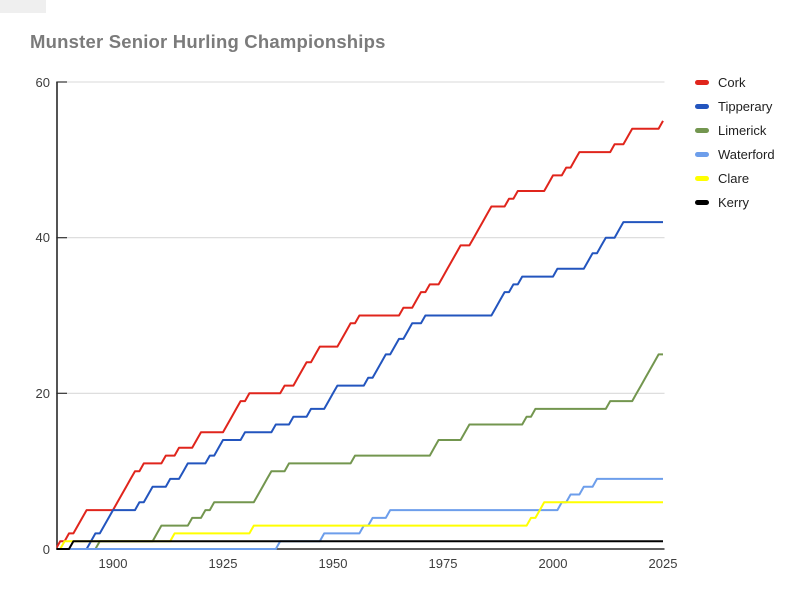 This screenshot has height=600, width=800. I want to click on legend-label-limerick: Limerick, so click(742, 130).